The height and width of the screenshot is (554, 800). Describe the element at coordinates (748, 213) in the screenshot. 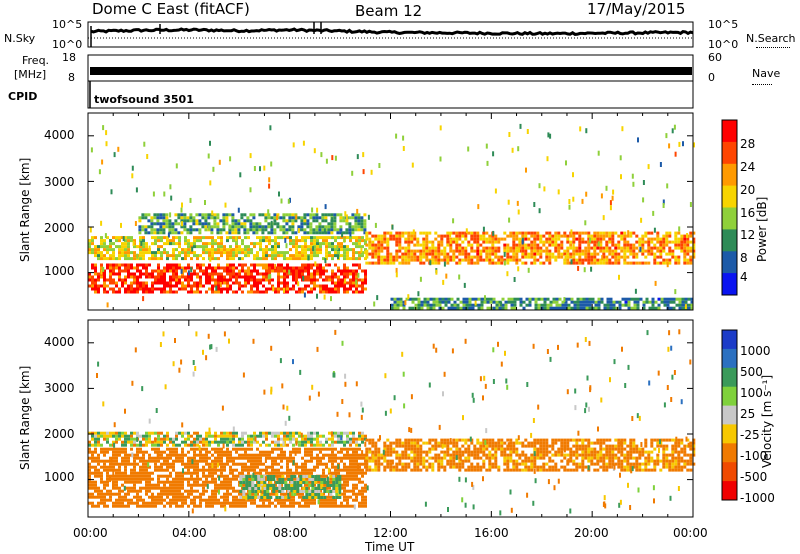

I see `power-cbar-tick: 16` at that location.